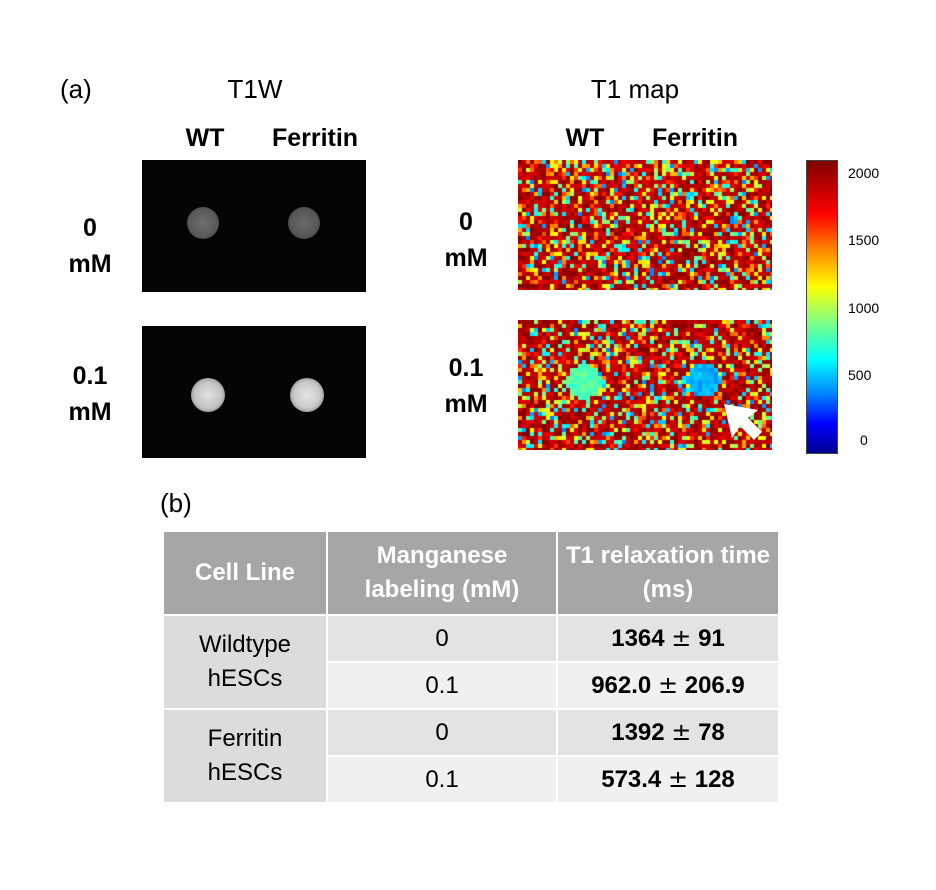  I want to click on colorbar-tick-1000: 1000, so click(864, 308).